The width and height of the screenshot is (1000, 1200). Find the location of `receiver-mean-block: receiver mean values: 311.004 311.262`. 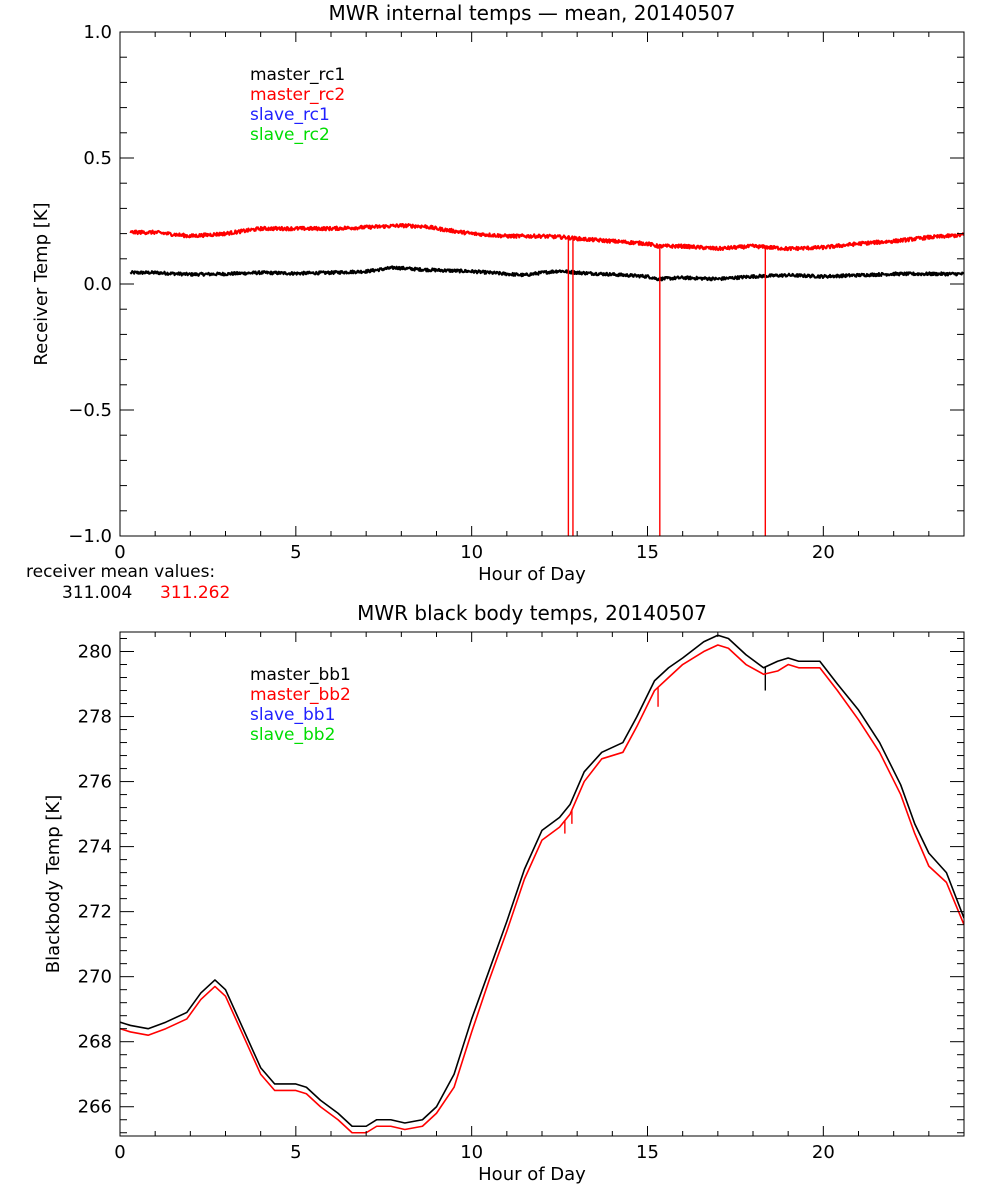

receiver-mean-block: receiver mean values: 311.004 311.262 is located at coordinates (128, 582).